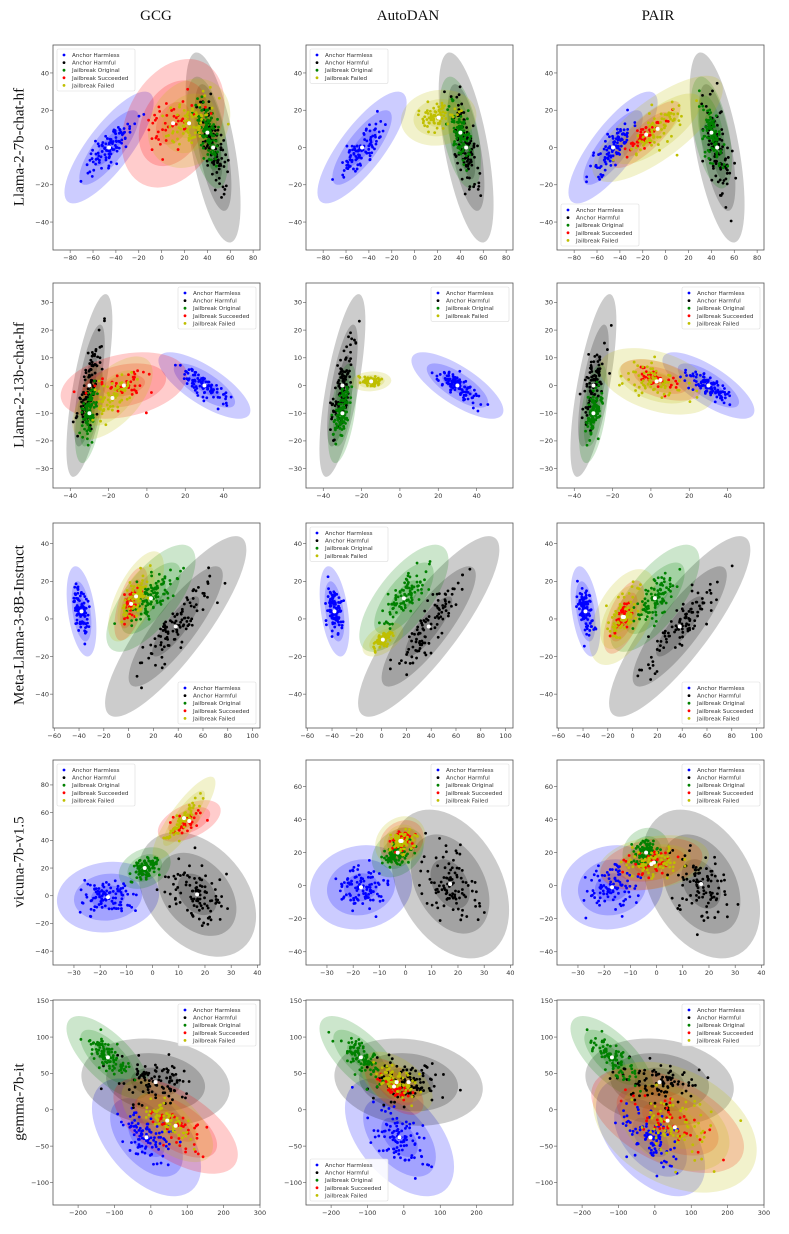 The image size is (789, 1234). Describe the element at coordinates (757, 258) in the screenshot. I see `x-tick-label: 80` at that location.